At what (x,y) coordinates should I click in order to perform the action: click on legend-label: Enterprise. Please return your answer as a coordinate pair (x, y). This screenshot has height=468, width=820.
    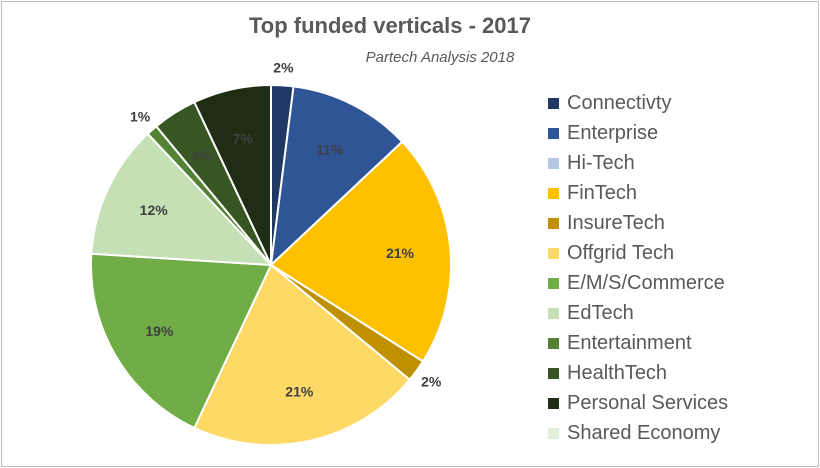
    Looking at the image, I should click on (613, 132).